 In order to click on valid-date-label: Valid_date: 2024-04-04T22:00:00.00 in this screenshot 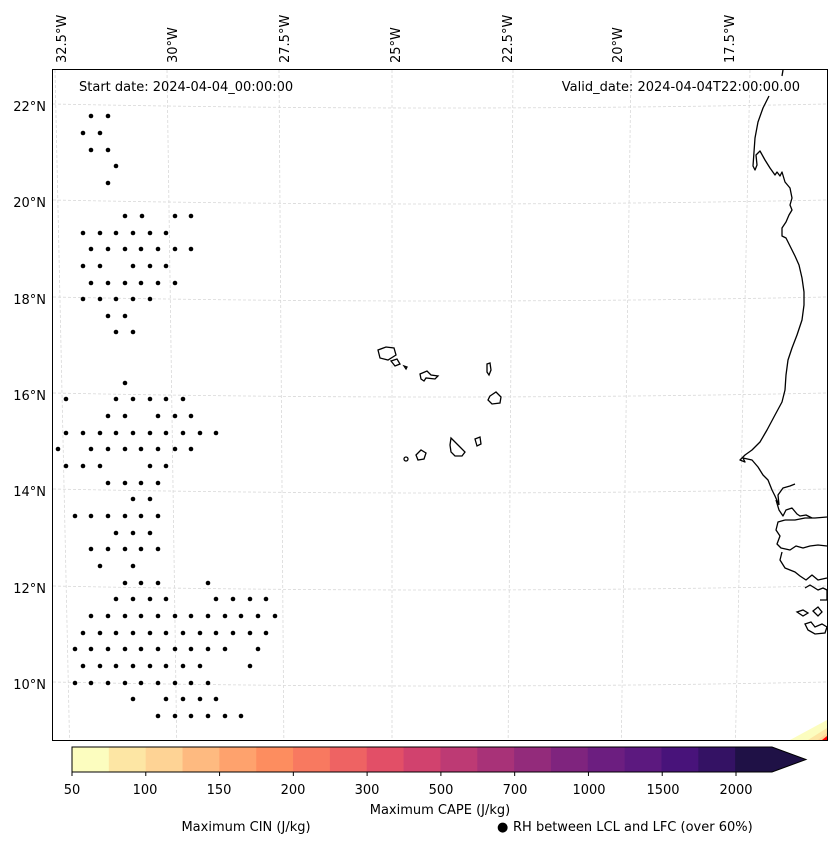, I will do `click(681, 87)`.